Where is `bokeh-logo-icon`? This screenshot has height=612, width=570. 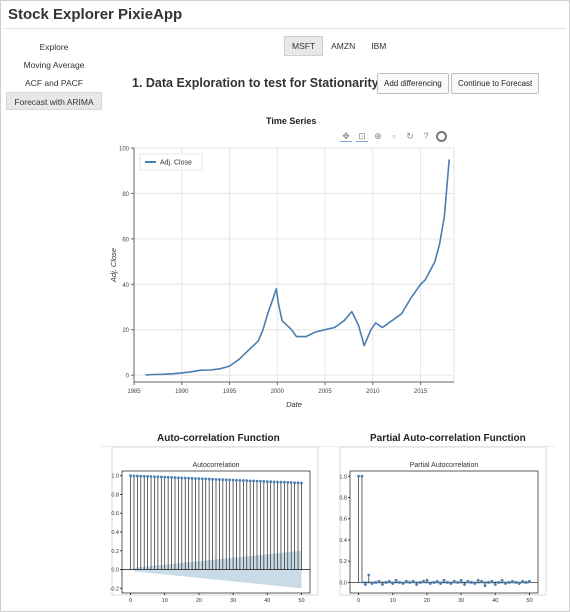 bokeh-logo-icon is located at coordinates (441, 136).